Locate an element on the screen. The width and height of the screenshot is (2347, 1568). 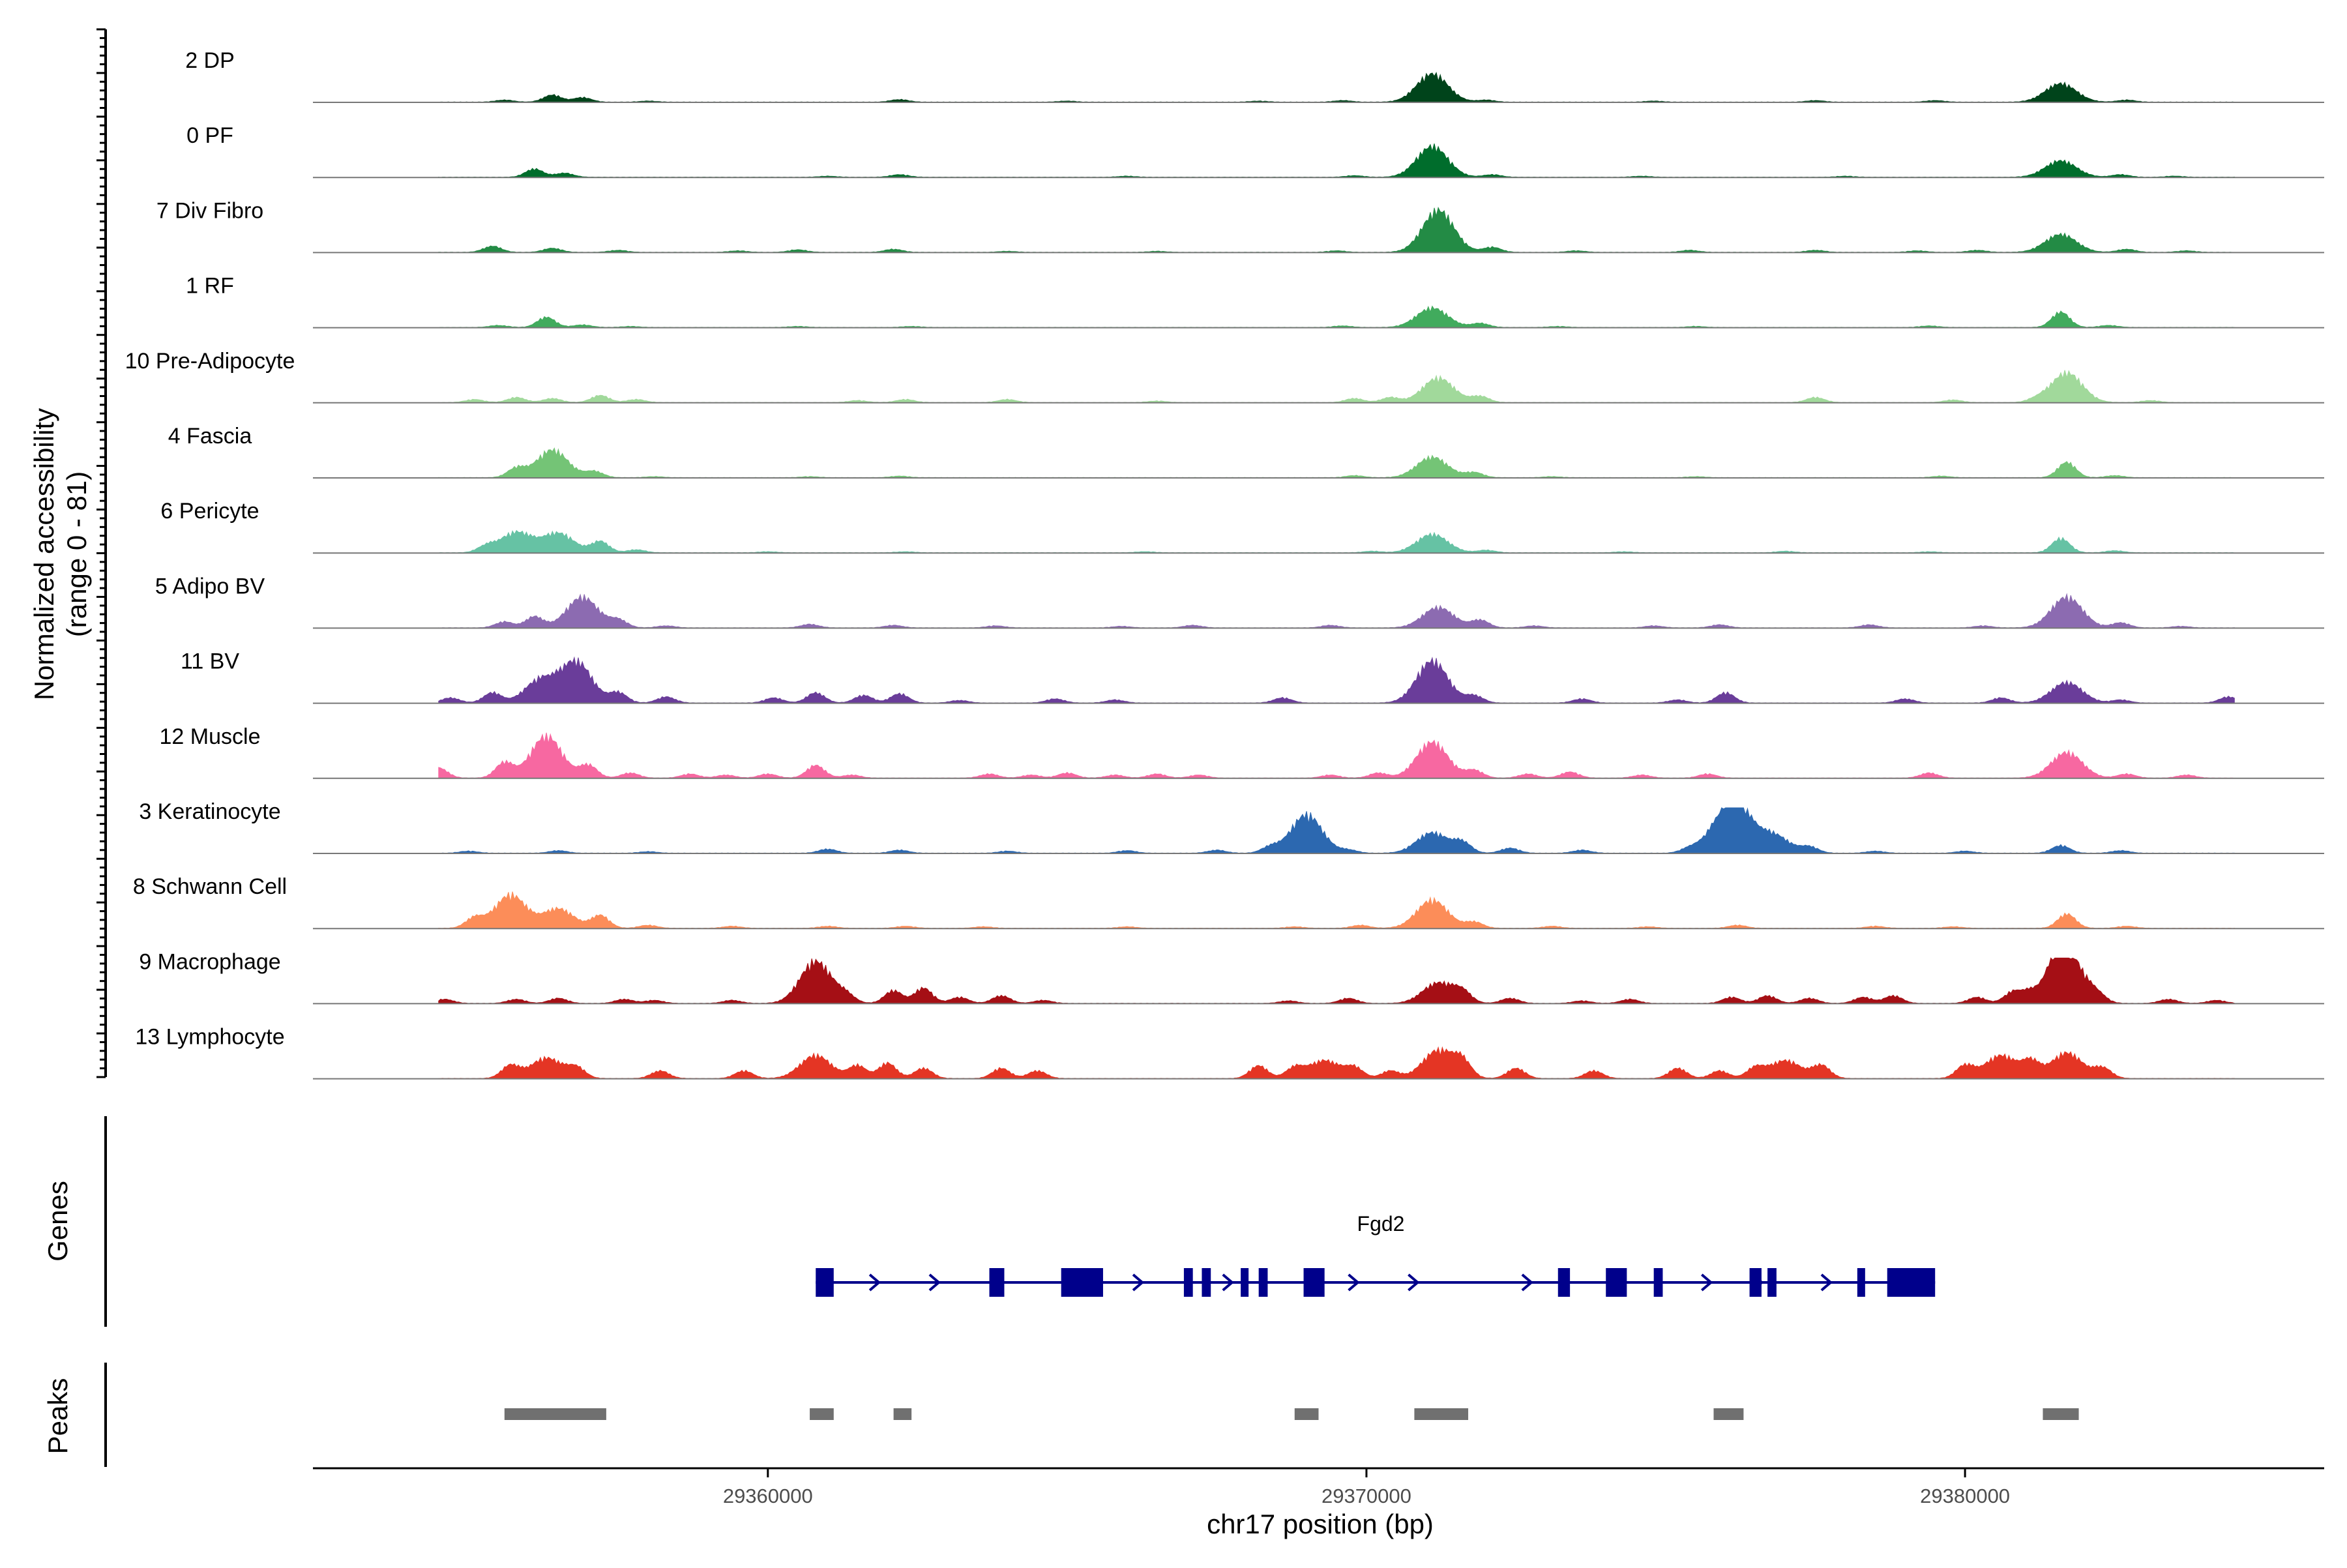
y-axis-title-line1: Normalized accessibility is located at coordinates (44, 554).